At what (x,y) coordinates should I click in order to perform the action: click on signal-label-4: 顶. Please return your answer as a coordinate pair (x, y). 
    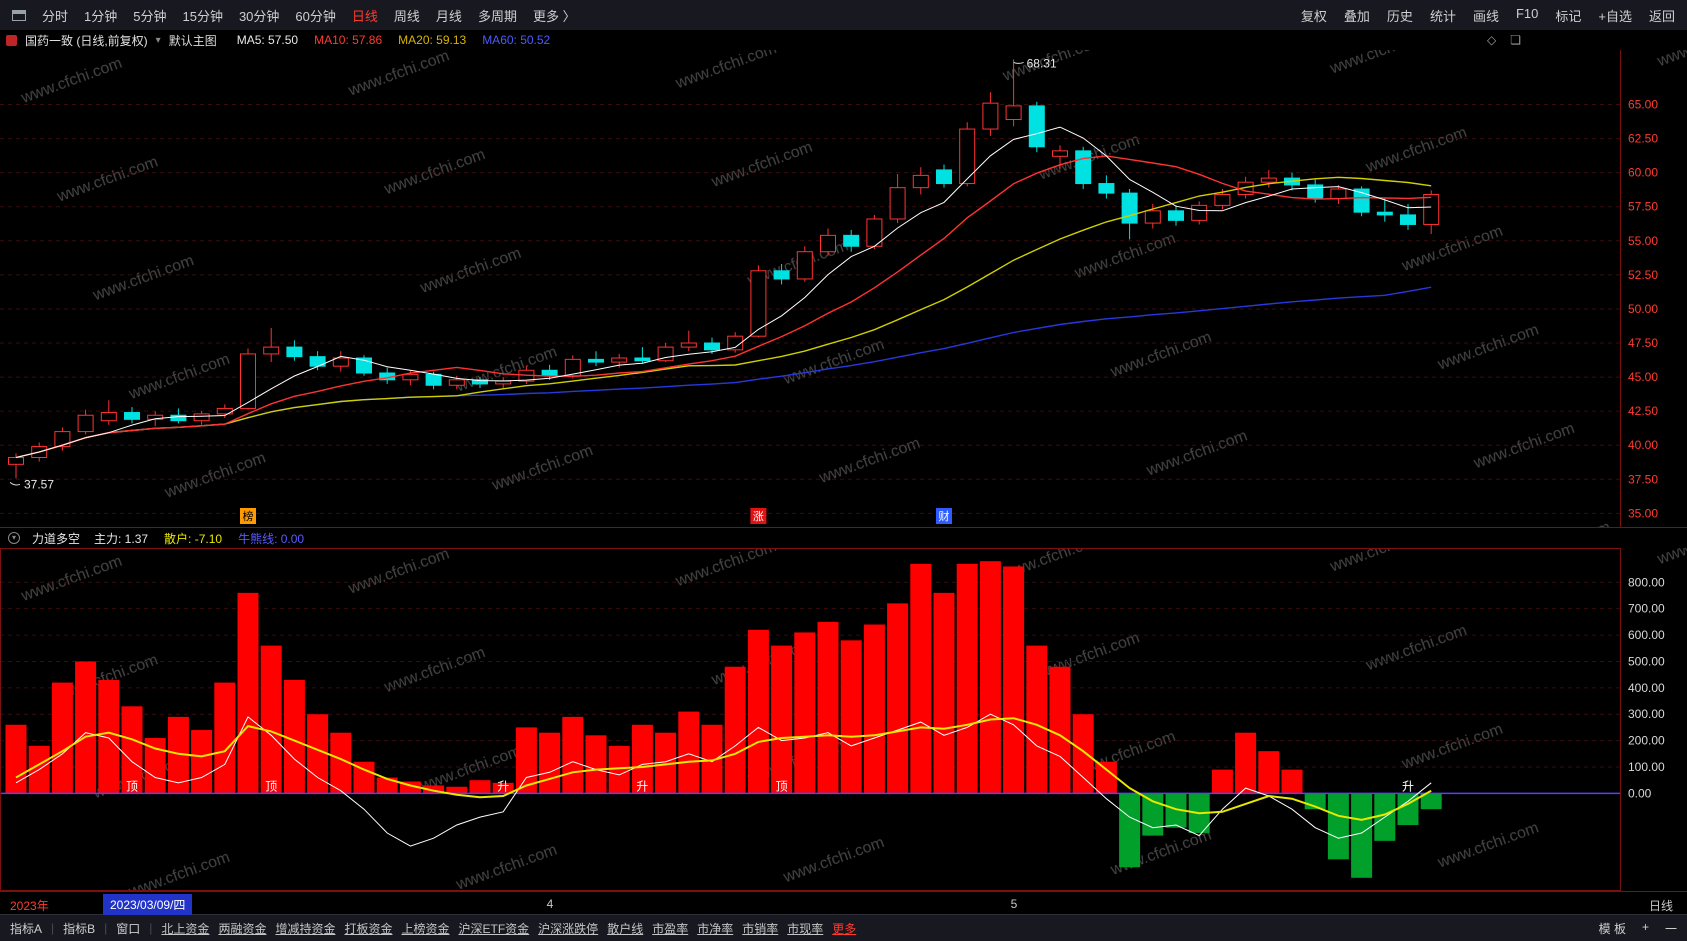
    Looking at the image, I should click on (782, 786).